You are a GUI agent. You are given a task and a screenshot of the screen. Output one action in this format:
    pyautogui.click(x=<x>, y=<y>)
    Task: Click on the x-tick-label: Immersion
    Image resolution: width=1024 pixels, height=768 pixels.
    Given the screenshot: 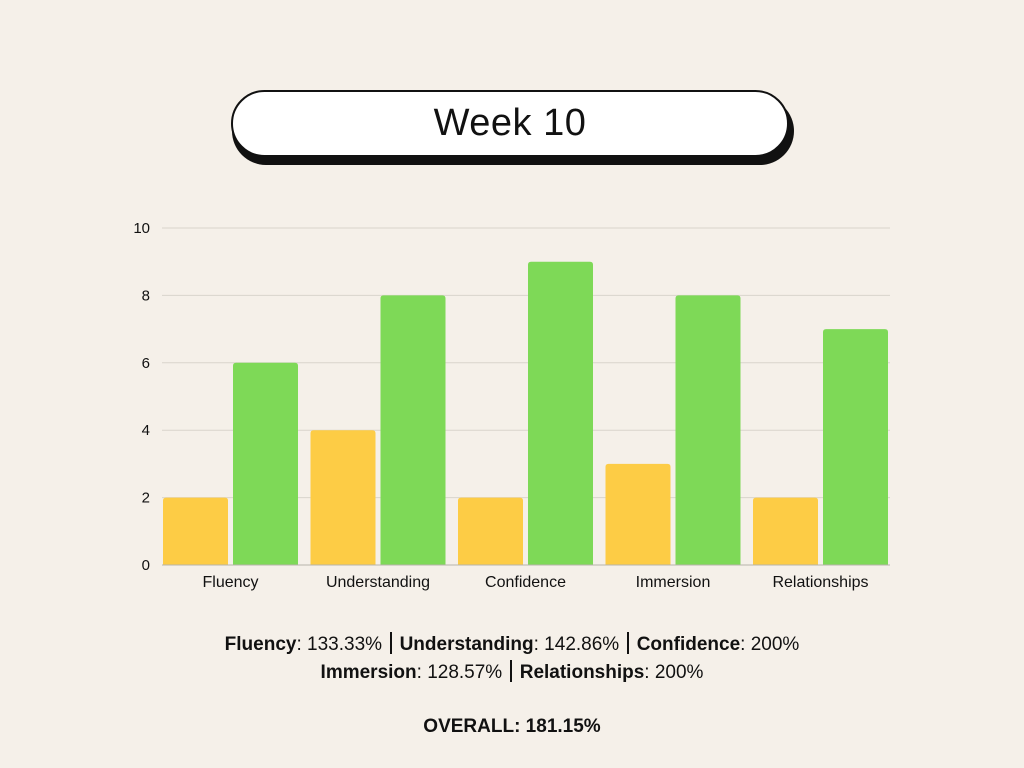 What is the action you would take?
    pyautogui.click(x=673, y=582)
    